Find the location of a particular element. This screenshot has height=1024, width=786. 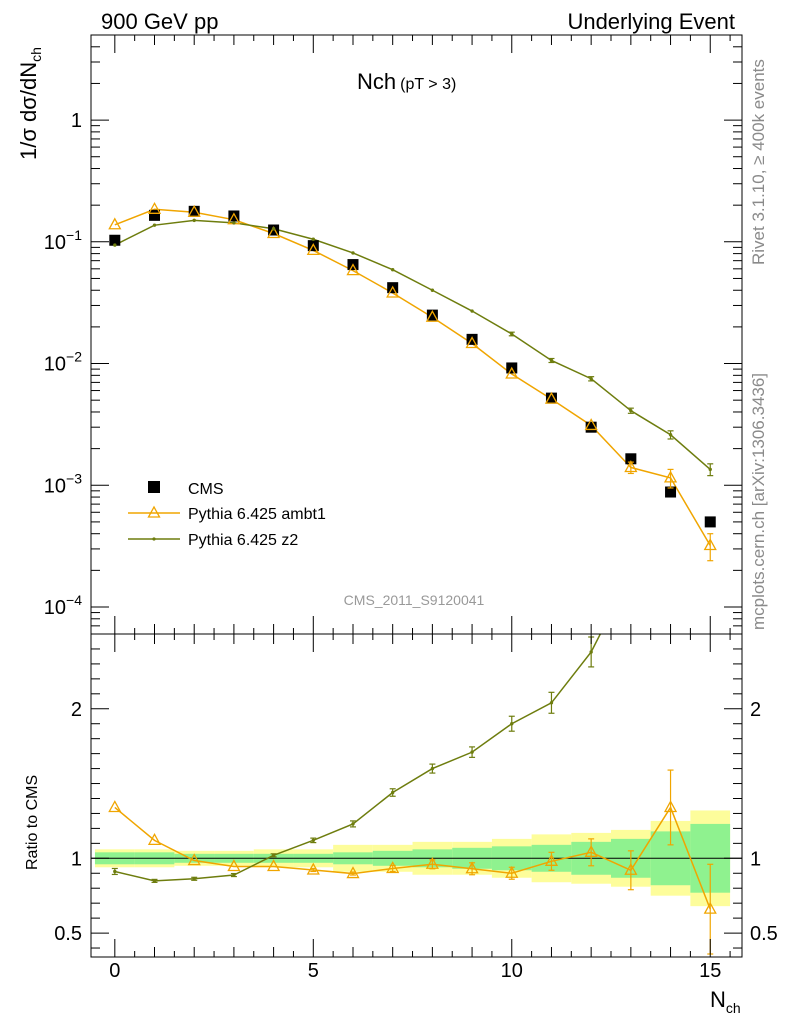

x-tick-label: 5 is located at coordinates (313, 971).